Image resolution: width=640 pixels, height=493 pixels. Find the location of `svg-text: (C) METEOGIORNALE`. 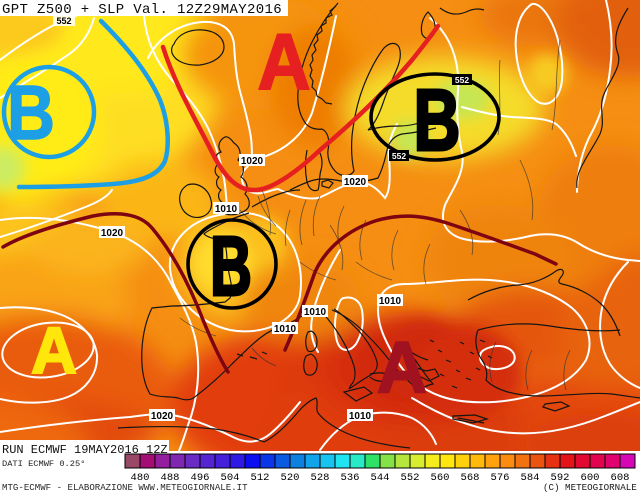

svg-text: (C) METEOGIORNALE is located at coordinates (590, 487).